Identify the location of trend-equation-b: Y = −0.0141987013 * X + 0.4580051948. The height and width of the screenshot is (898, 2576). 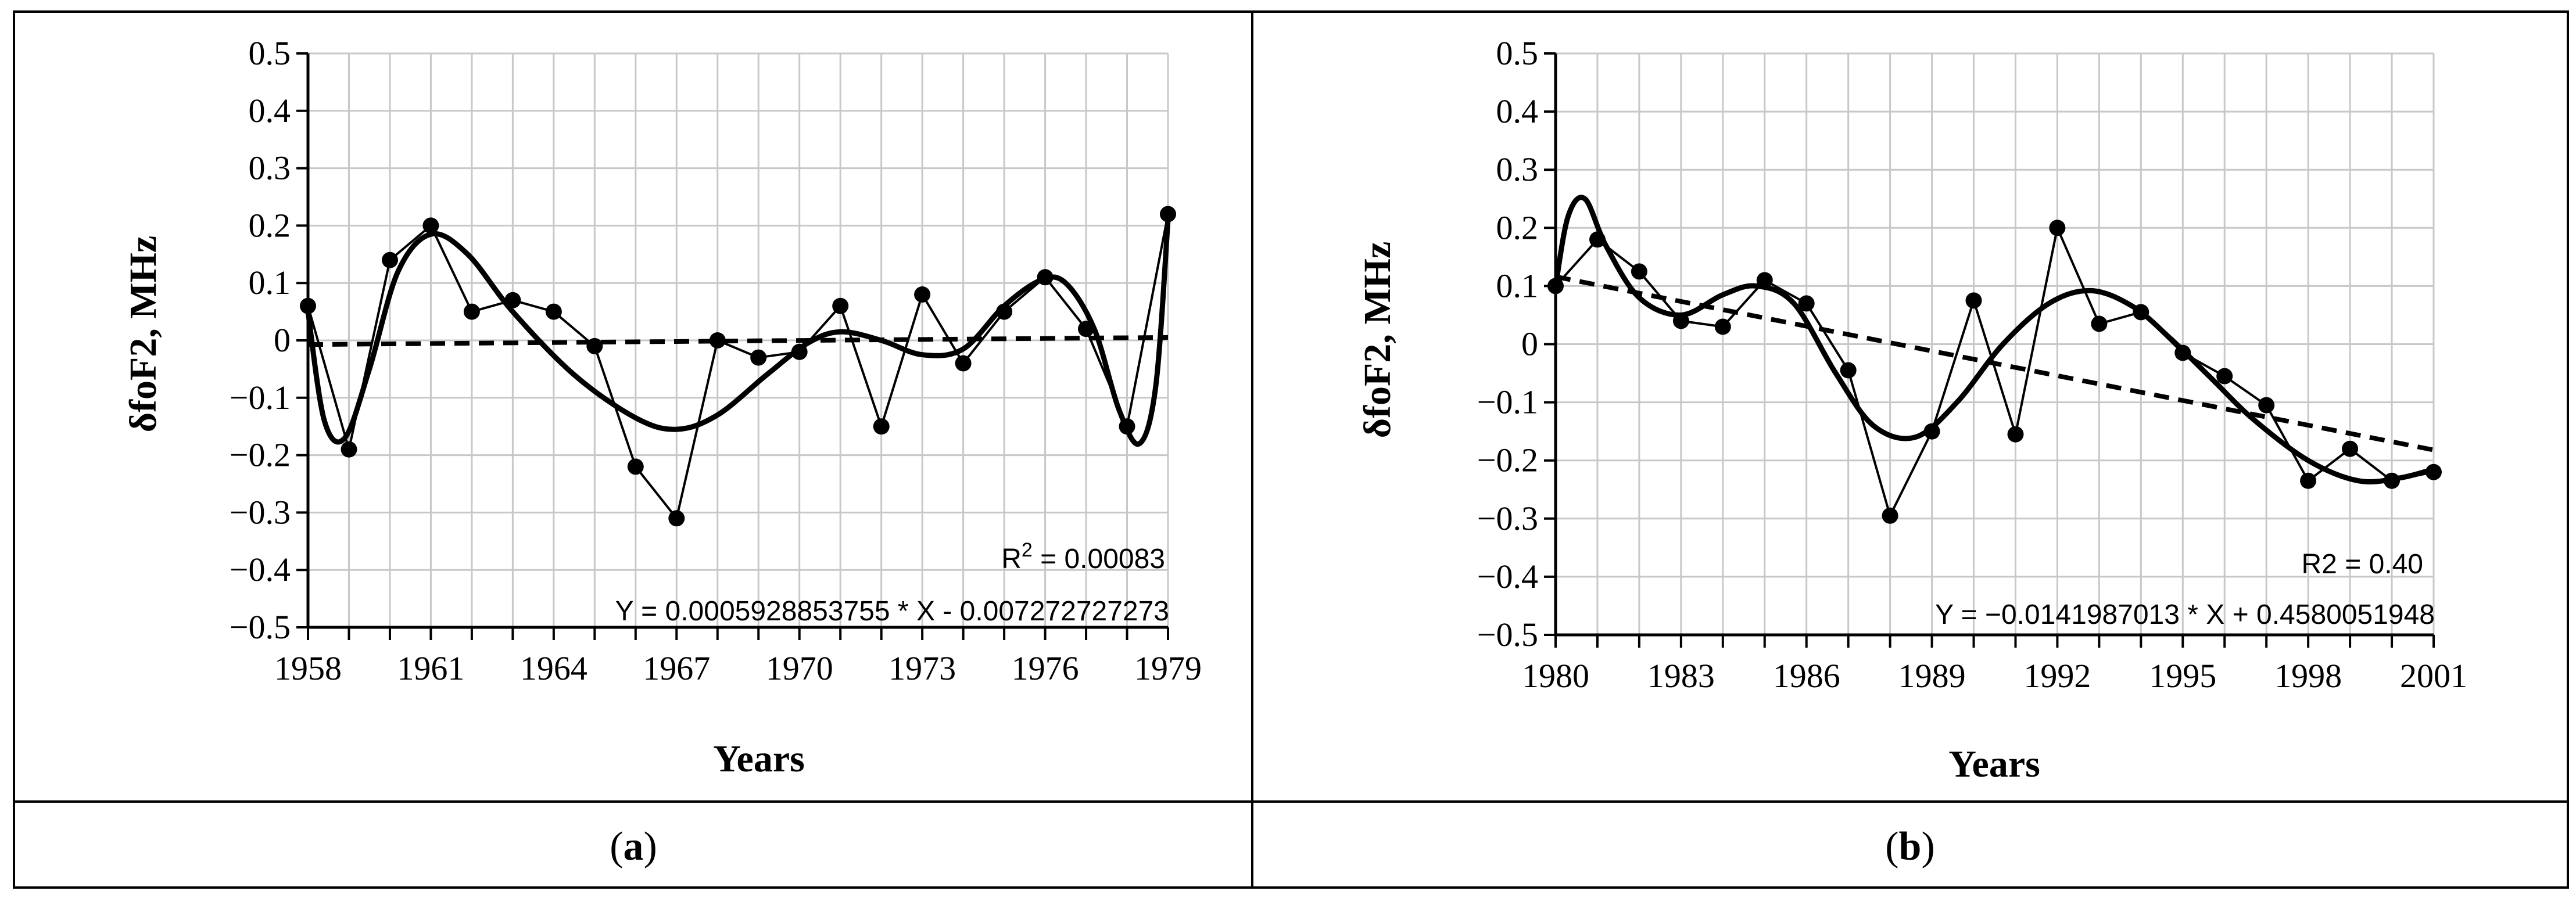
(2185, 614).